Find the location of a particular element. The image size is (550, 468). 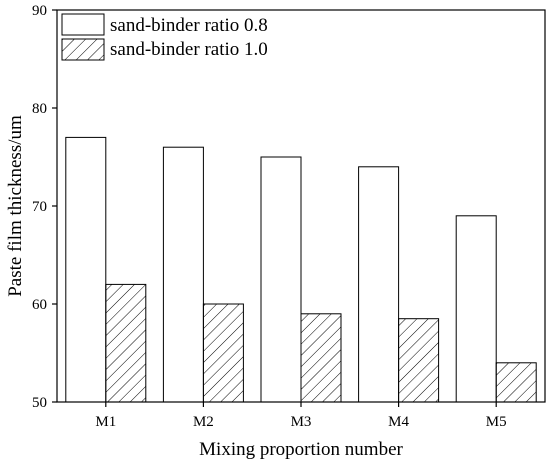

legend-label-series-1: sand-binder ratio 0.8 is located at coordinates (189, 25).